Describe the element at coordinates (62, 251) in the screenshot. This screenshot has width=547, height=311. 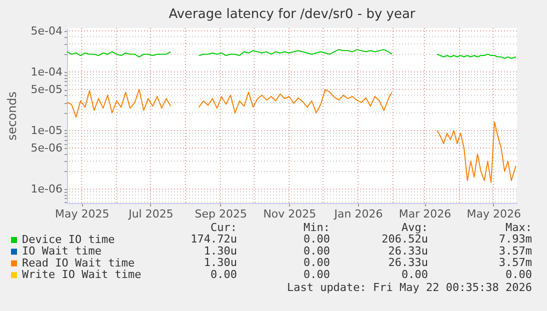
I see `legend-label: IO Wait time` at that location.